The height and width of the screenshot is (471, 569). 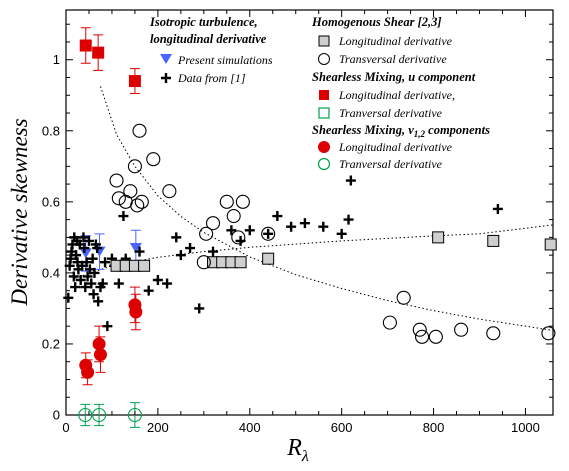 What do you see at coordinates (314, 251) in the screenshot?
I see `fit-curve` at bounding box center [314, 251].